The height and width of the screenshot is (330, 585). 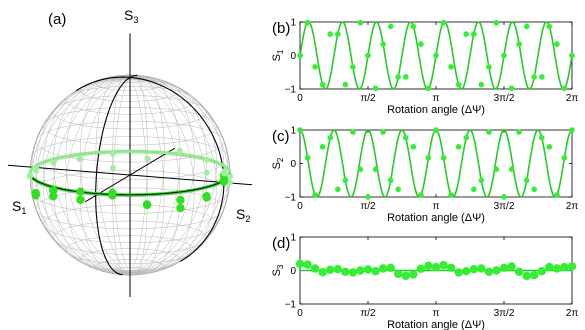 What do you see at coordinates (281, 28) in the screenshot?
I see `panel-label-b: (b)` at bounding box center [281, 28].